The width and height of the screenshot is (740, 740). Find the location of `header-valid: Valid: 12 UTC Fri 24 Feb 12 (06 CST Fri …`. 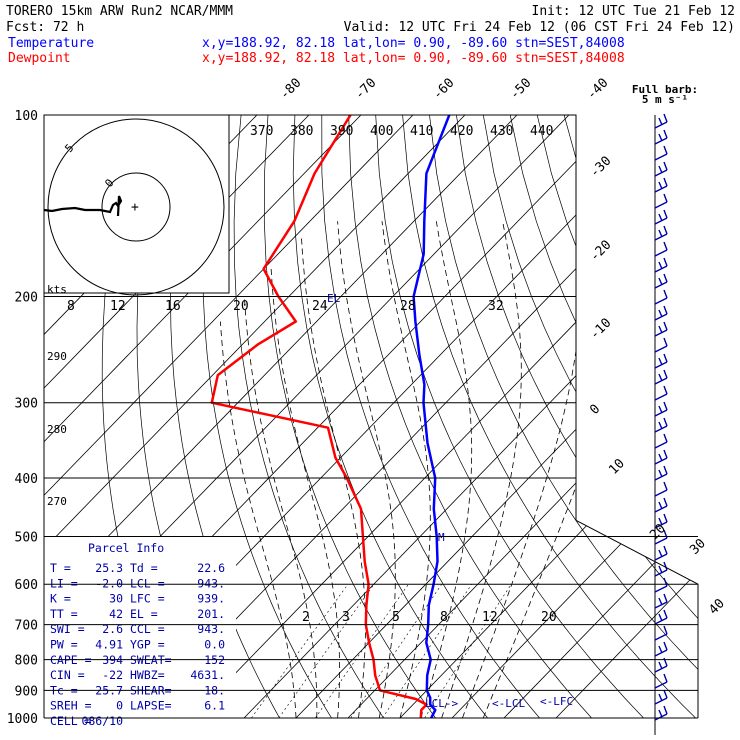

header-valid: Valid: 12 UTC Fri 24 Feb 12 (06 CST Fri … is located at coordinates (539, 27).